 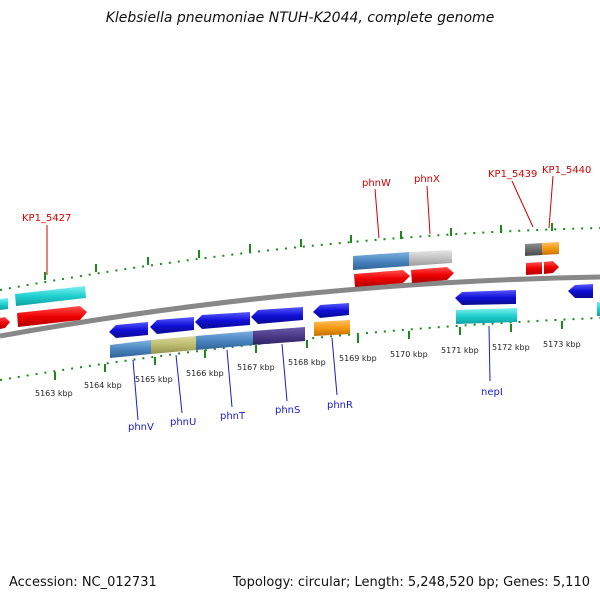 What do you see at coordinates (205, 373) in the screenshot?
I see `kbp-label: 5166 kbp` at bounding box center [205, 373].